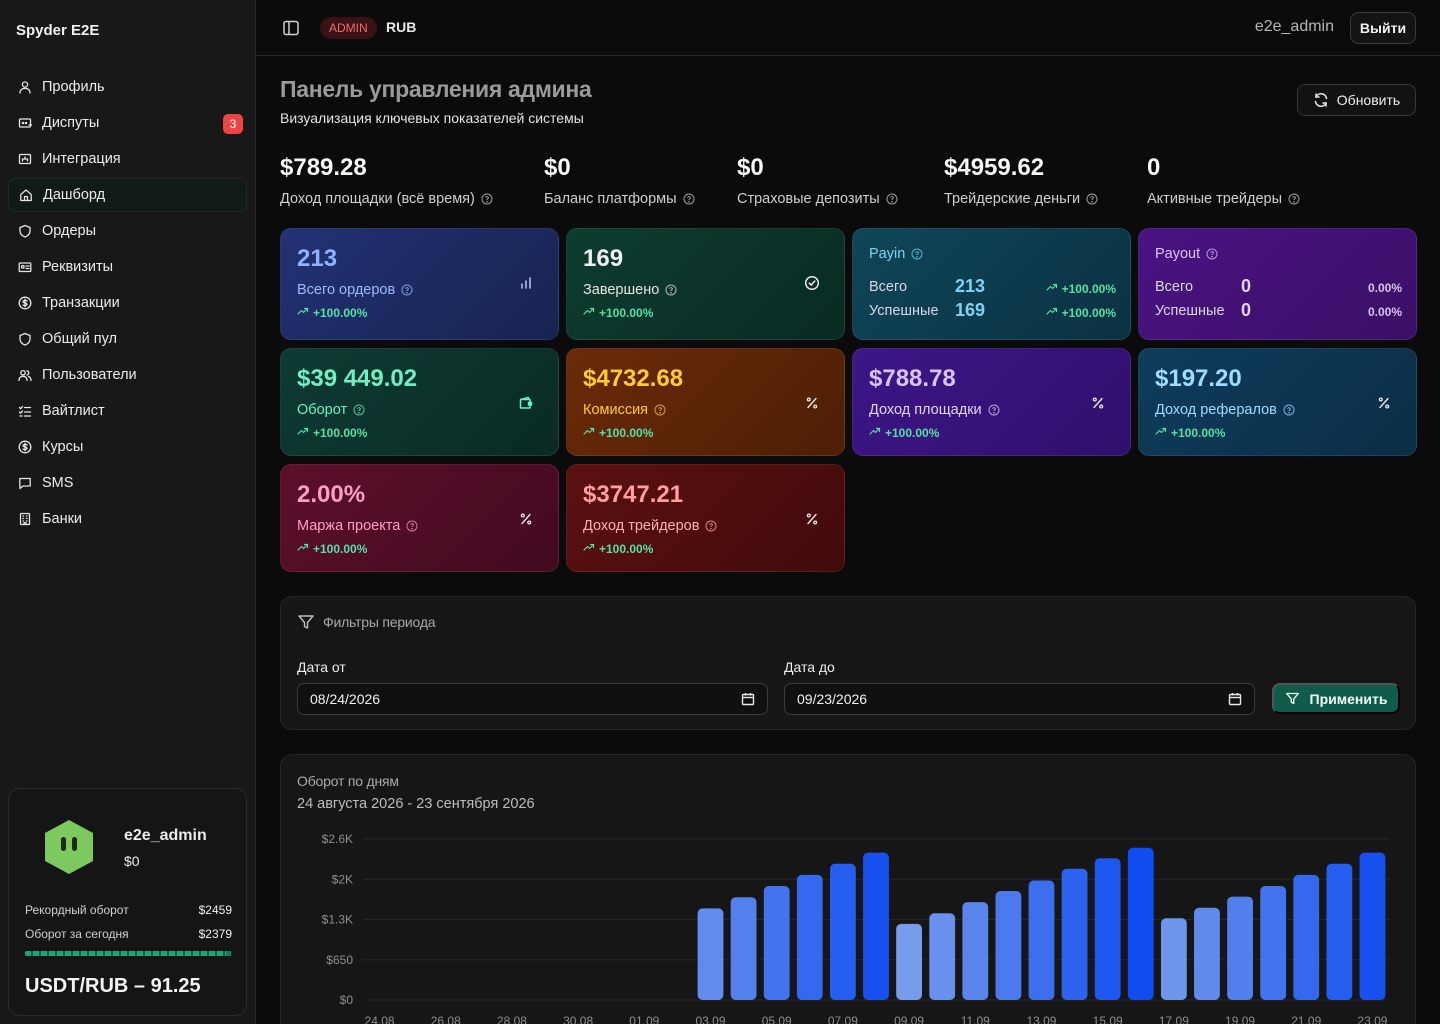 The height and width of the screenshot is (1024, 1440). What do you see at coordinates (306, 622) in the screenshot?
I see `filter-icon` at bounding box center [306, 622].